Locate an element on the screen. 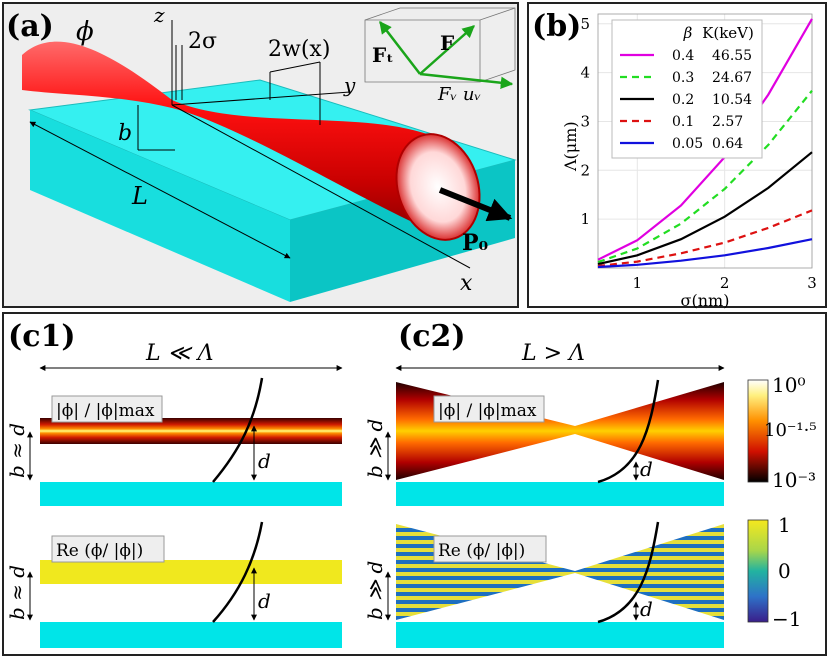 This screenshot has width=831, height=658. colorbar-bottom-mid: 0 is located at coordinates (784, 571).